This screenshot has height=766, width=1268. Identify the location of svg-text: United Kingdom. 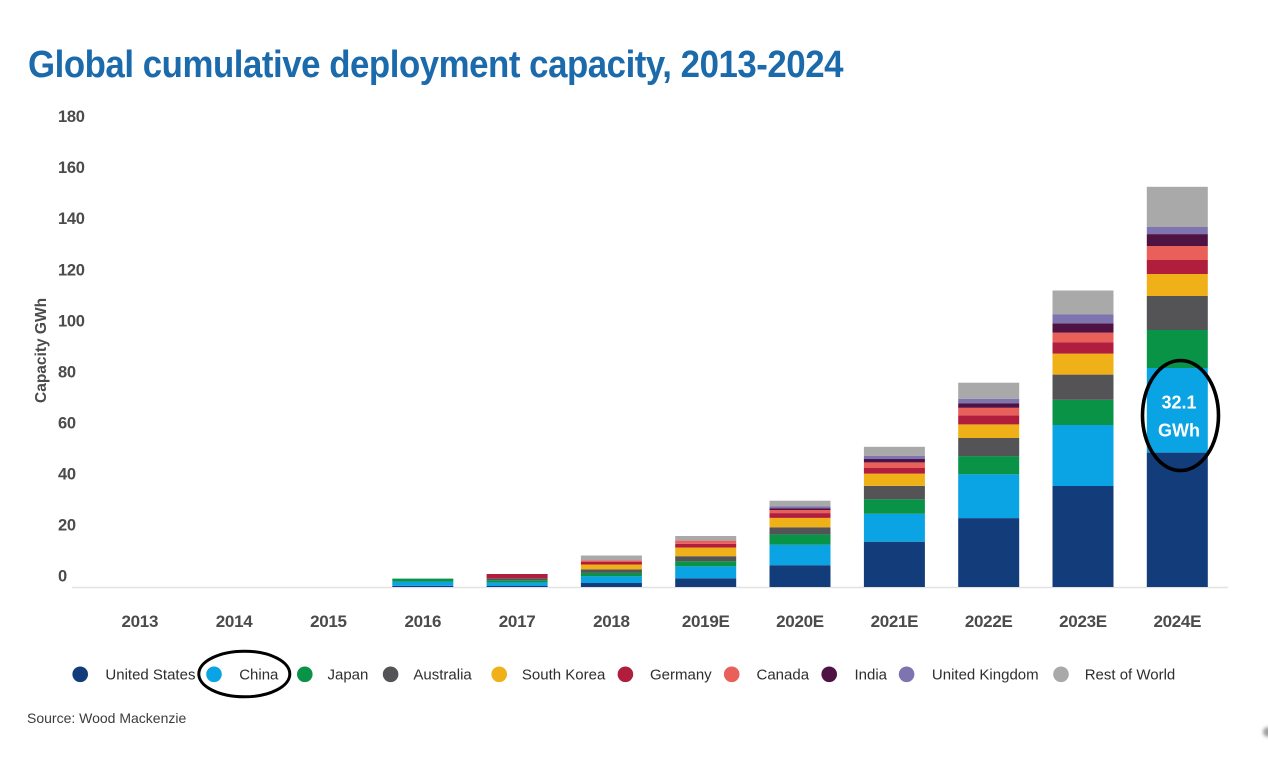
(985, 675).